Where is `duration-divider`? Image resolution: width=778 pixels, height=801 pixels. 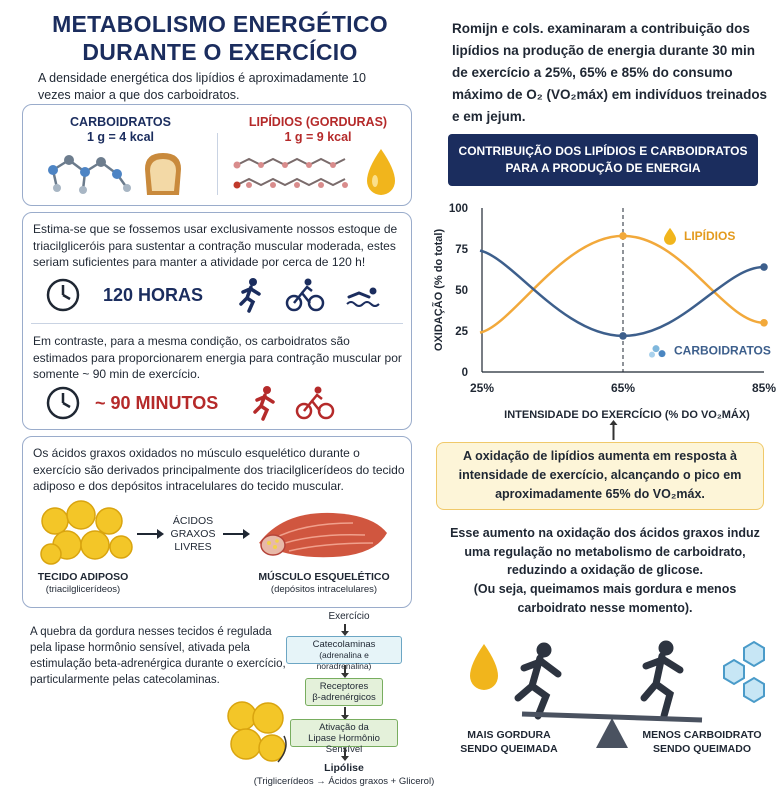 duration-divider is located at coordinates (217, 323).